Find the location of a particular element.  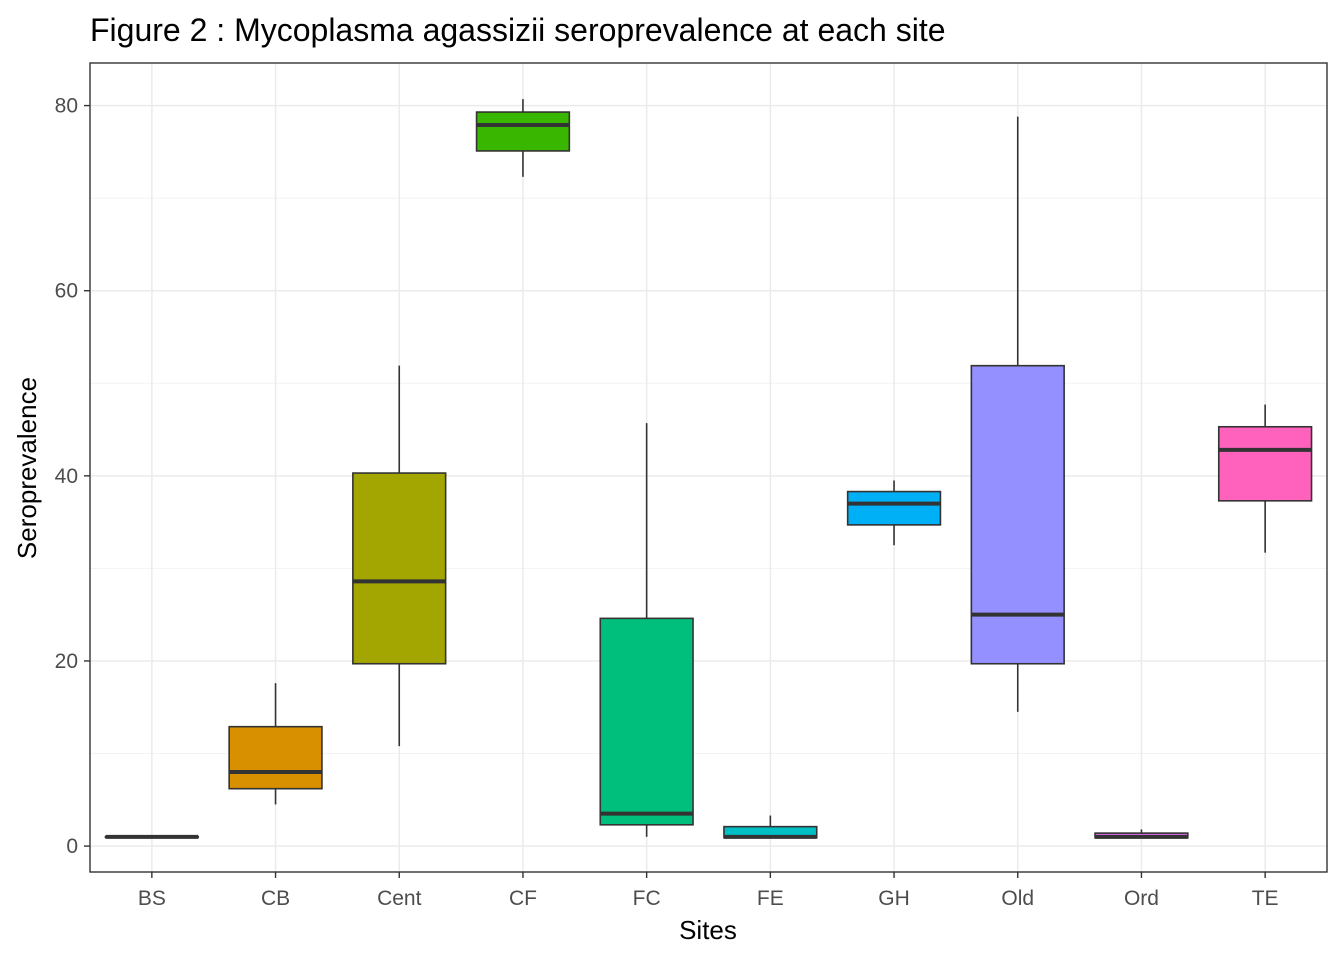

x-tick-label: Ord is located at coordinates (1141, 898).